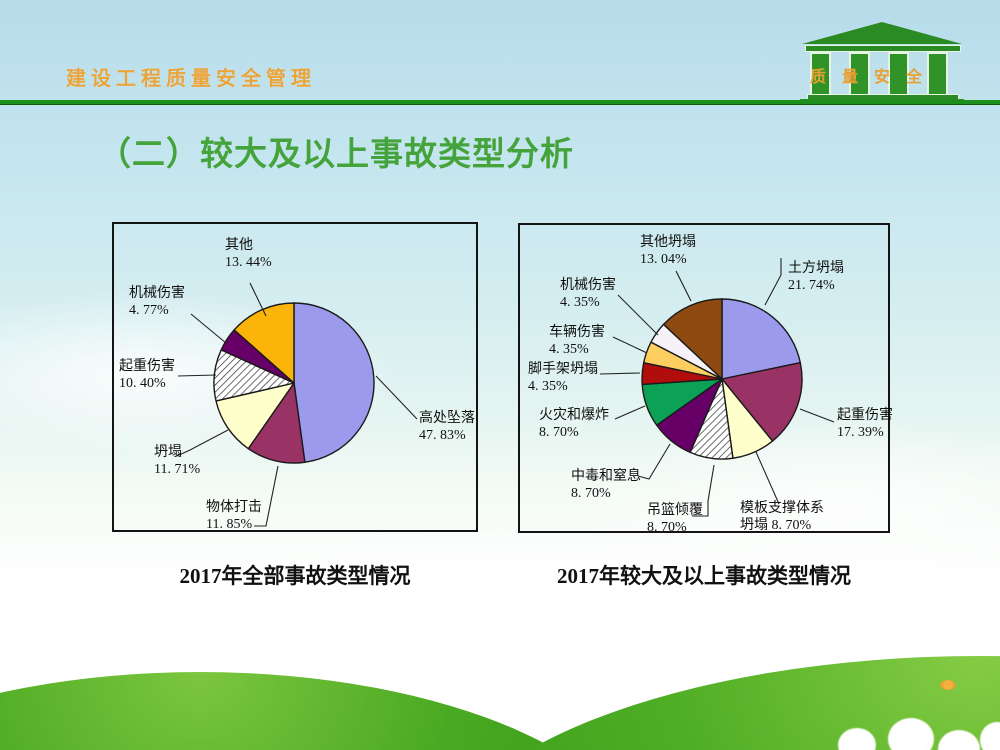 Image resolution: width=1000 pixels, height=750 pixels. What do you see at coordinates (948, 685) in the screenshot?
I see `orange-flower-decoration` at bounding box center [948, 685].